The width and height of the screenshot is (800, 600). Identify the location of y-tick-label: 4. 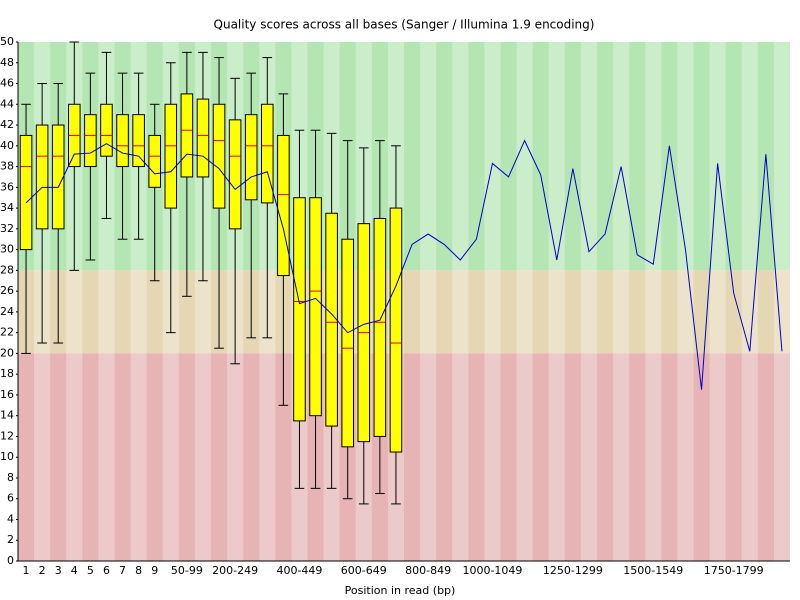
(10, 518).